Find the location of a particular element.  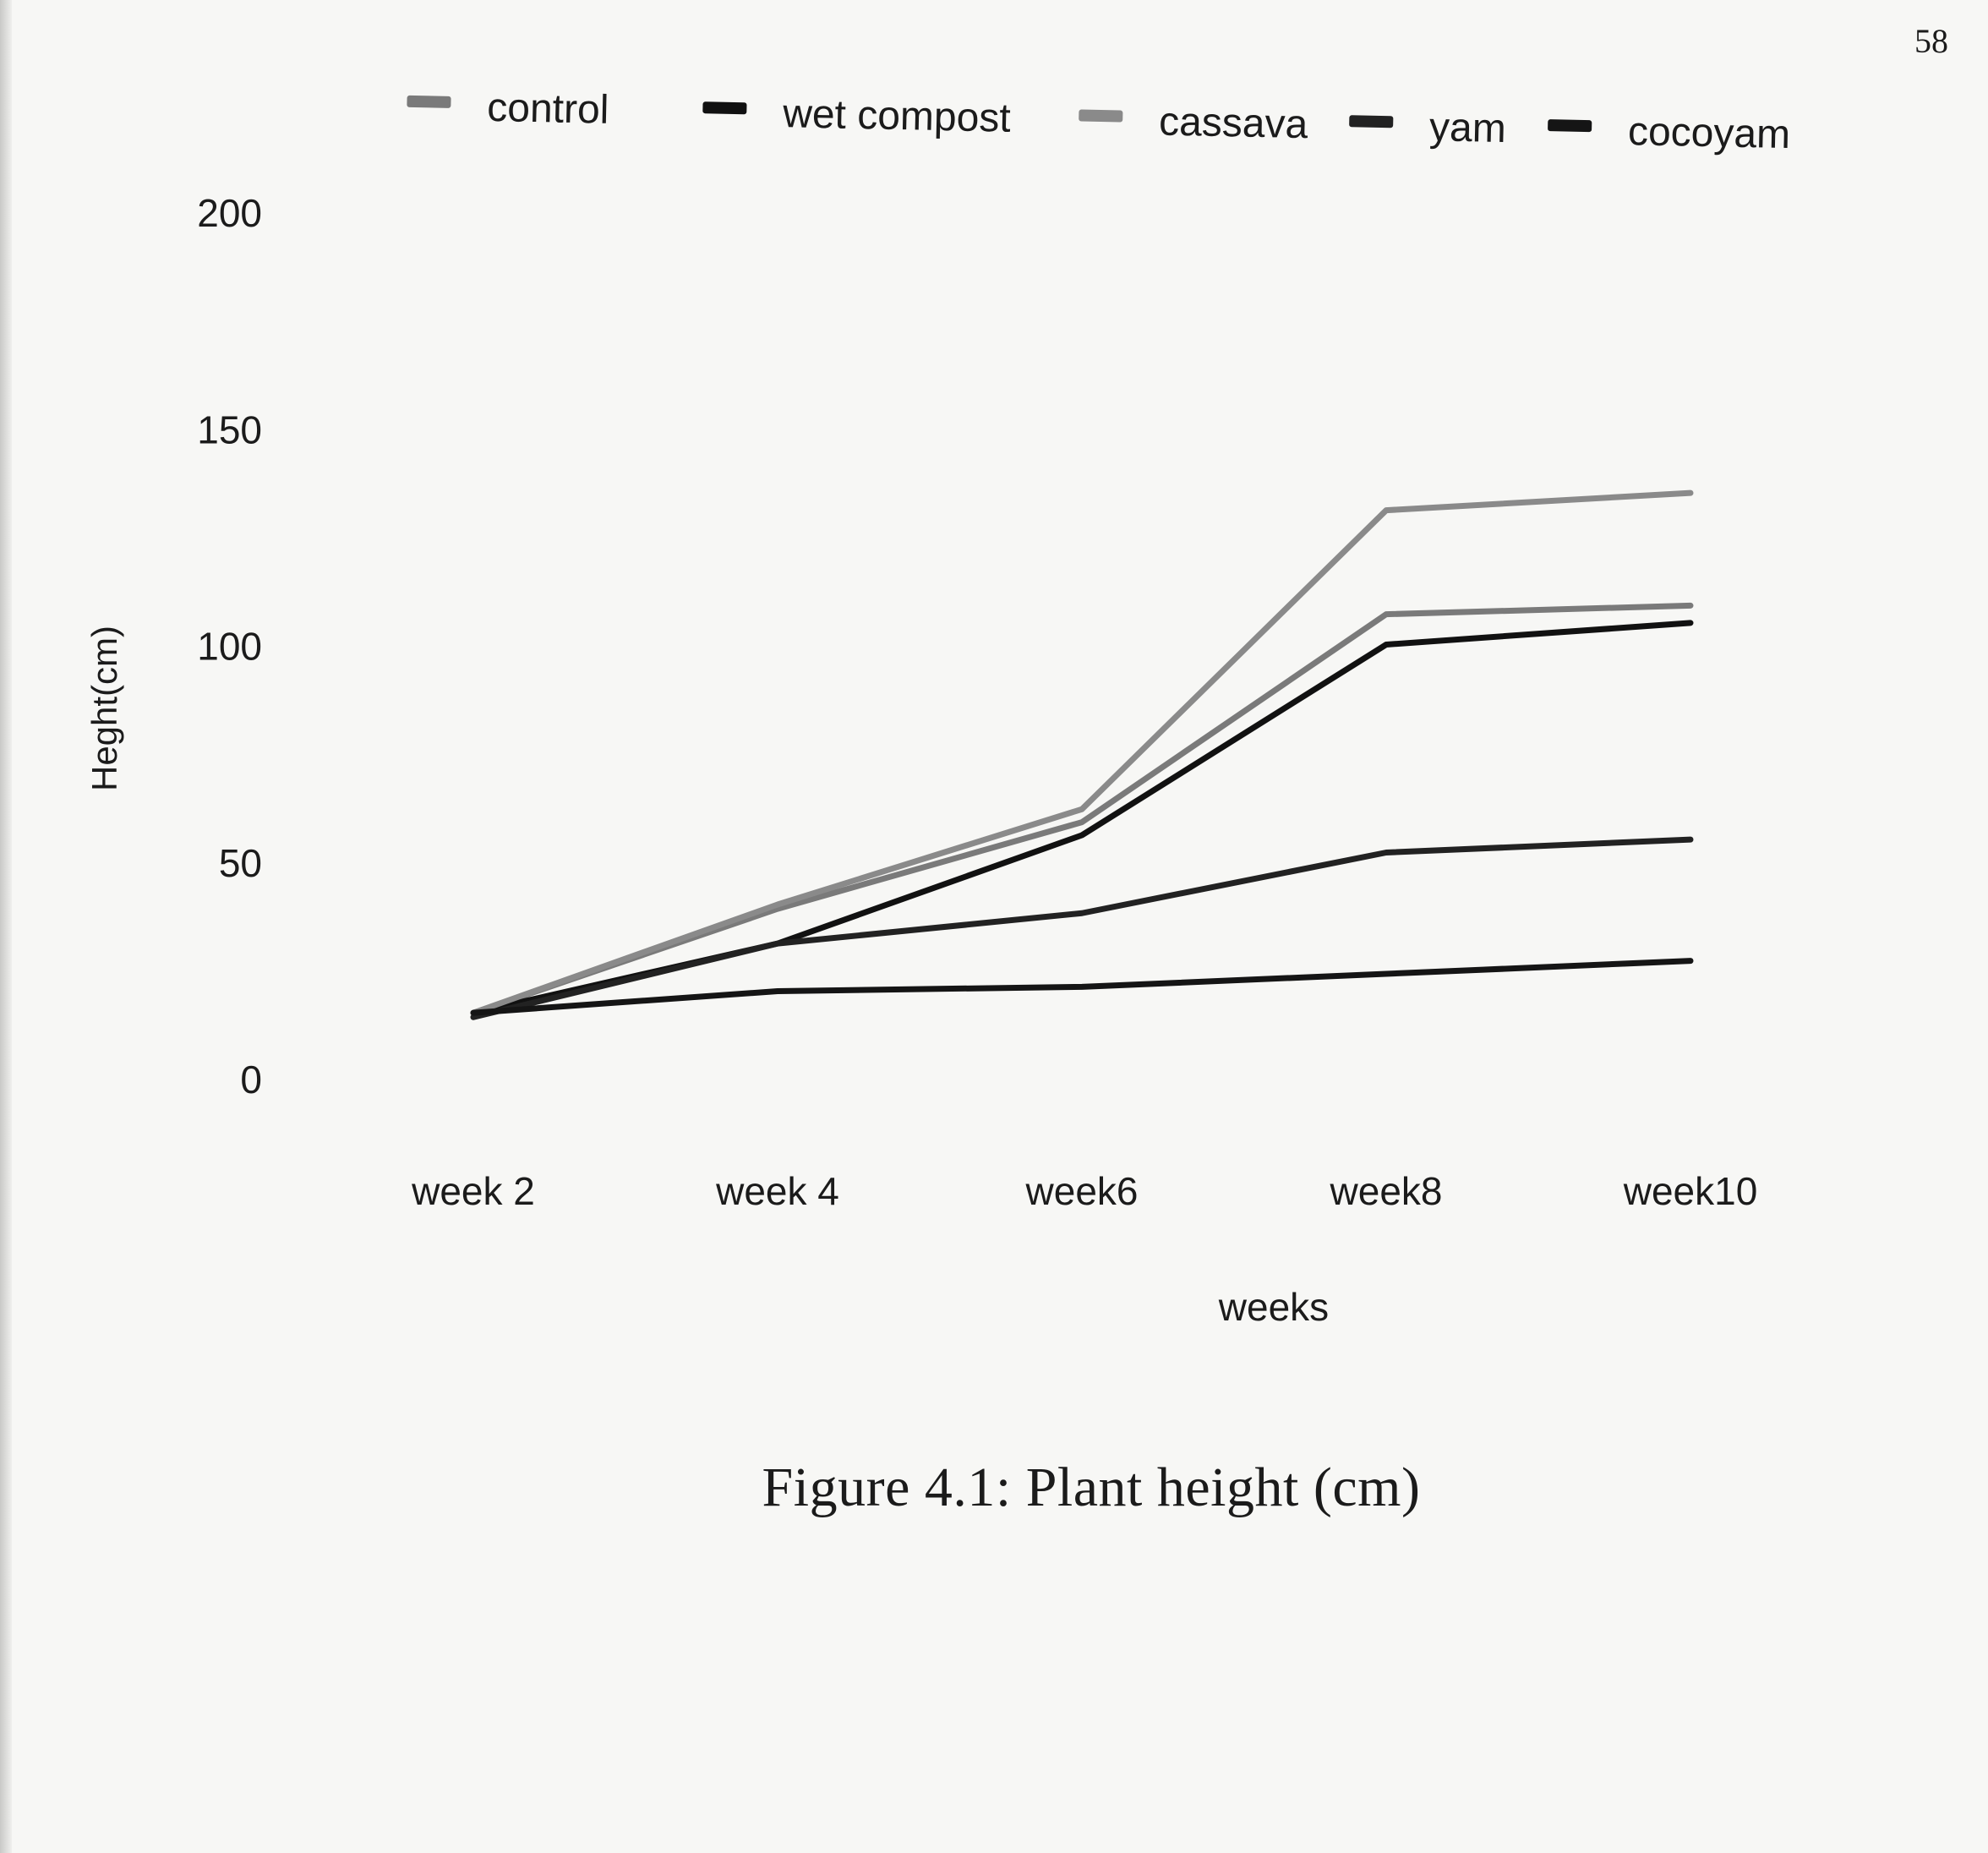

legend-item-wet-compost: wet compost is located at coordinates (856, 116).